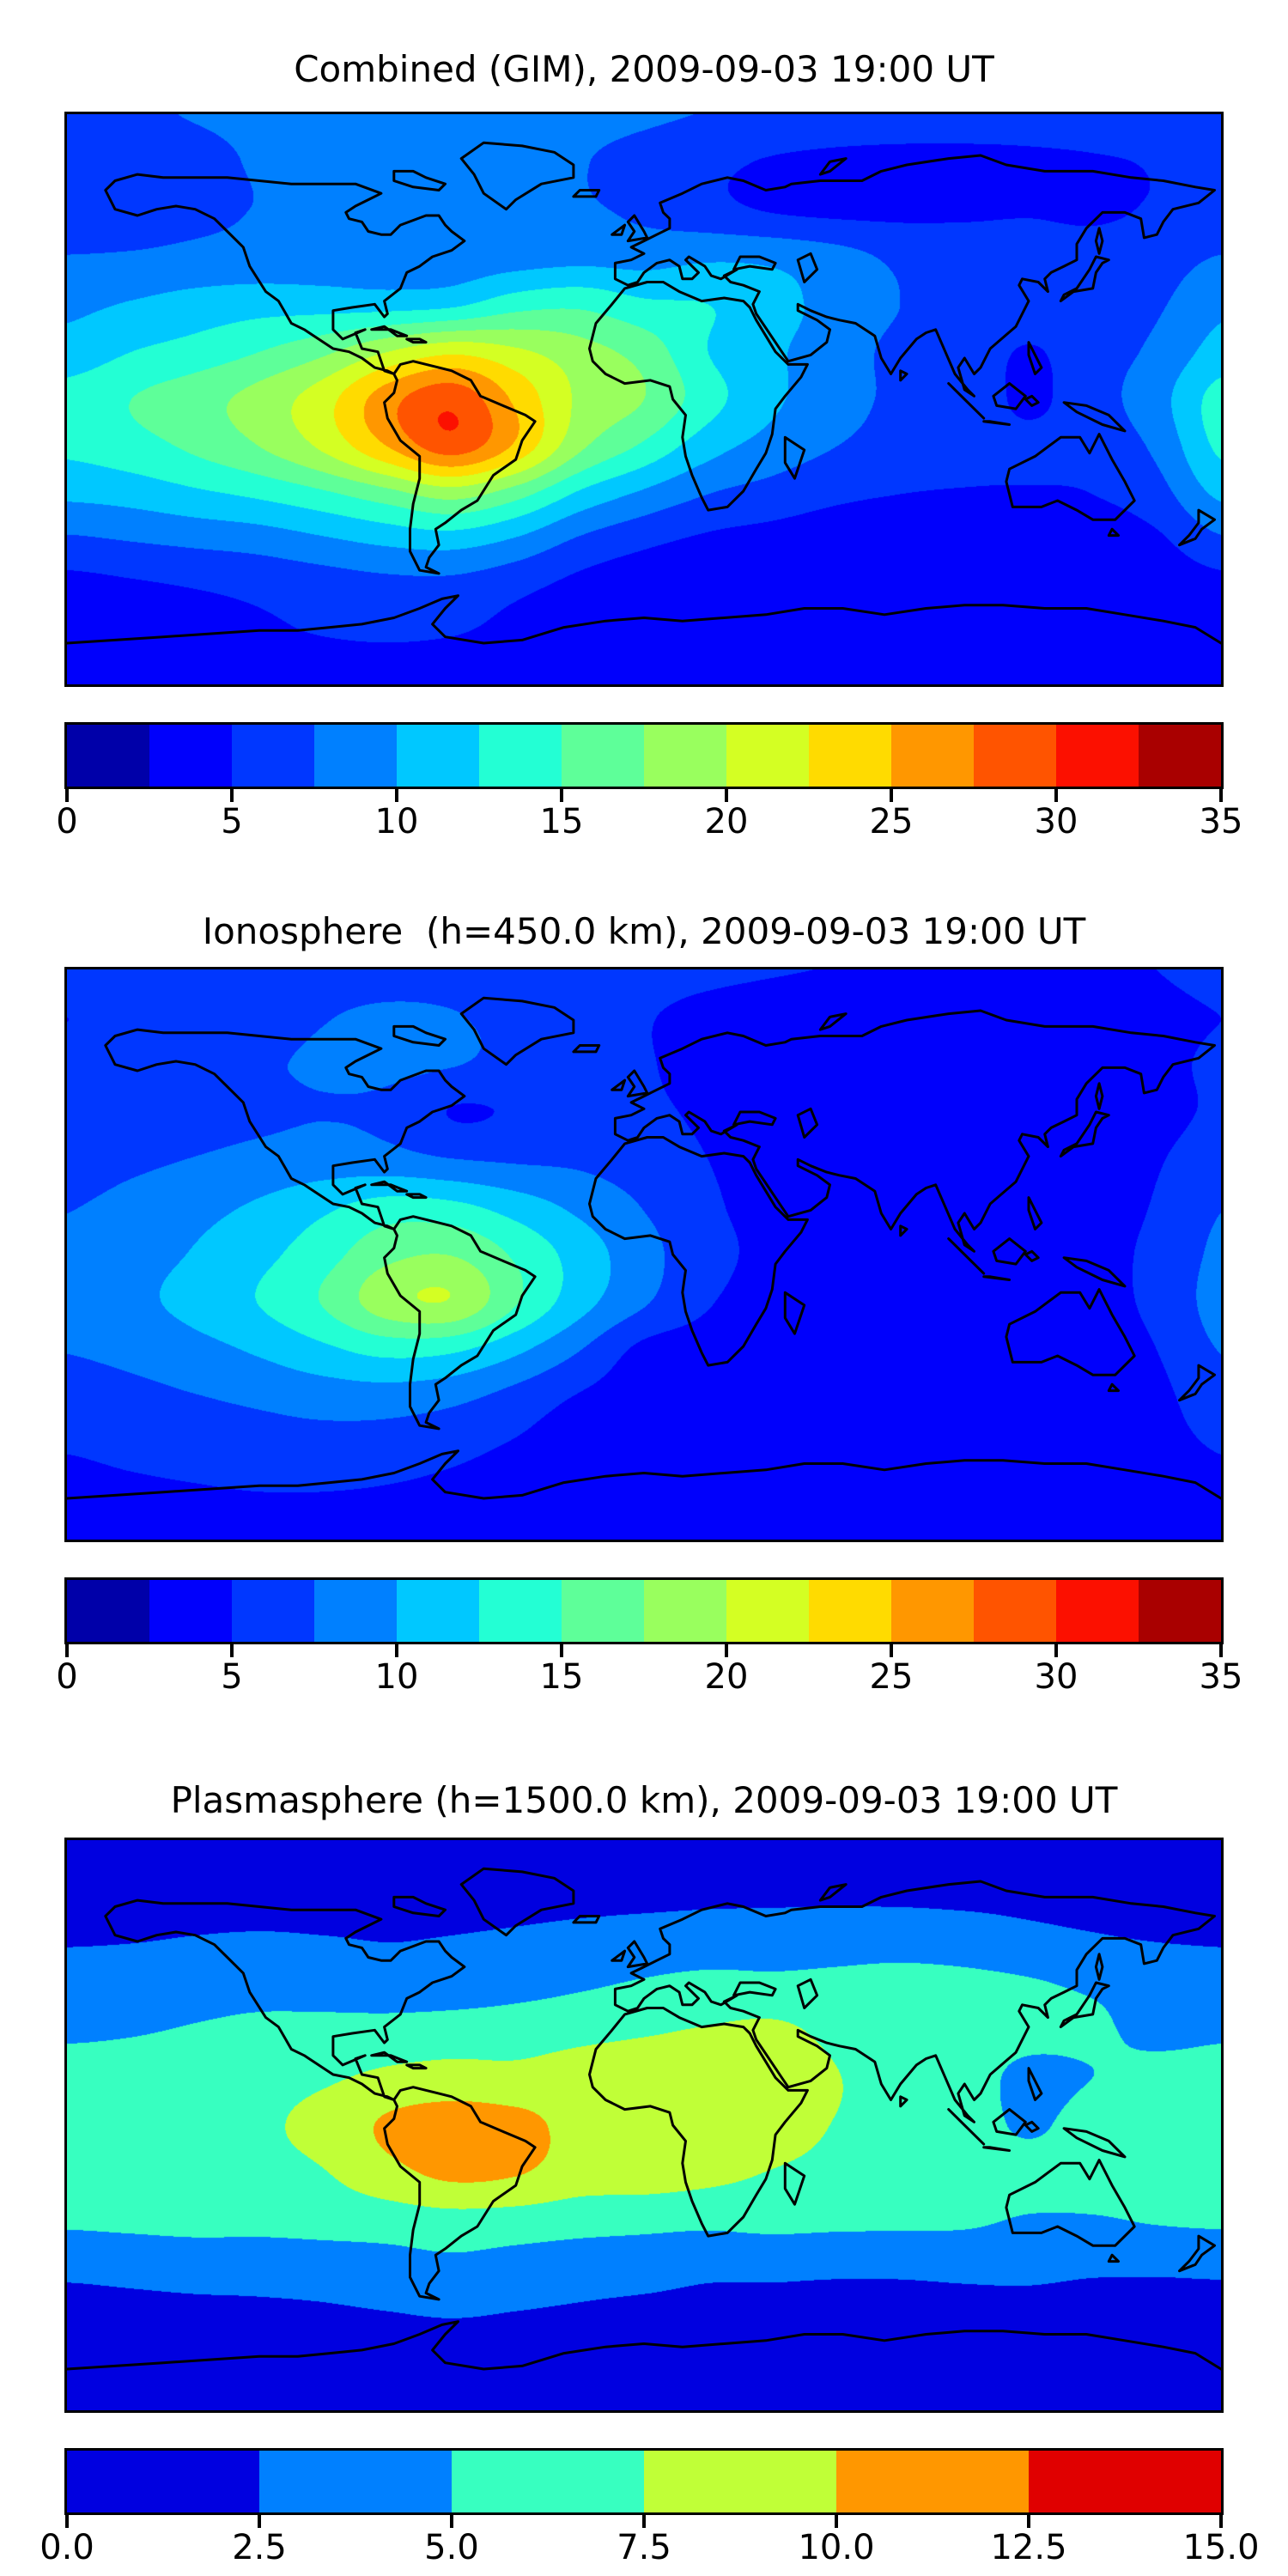 Image resolution: width=1288 pixels, height=2576 pixels. I want to click on colorbar-ticks-ionosphere, so click(644, 1651).